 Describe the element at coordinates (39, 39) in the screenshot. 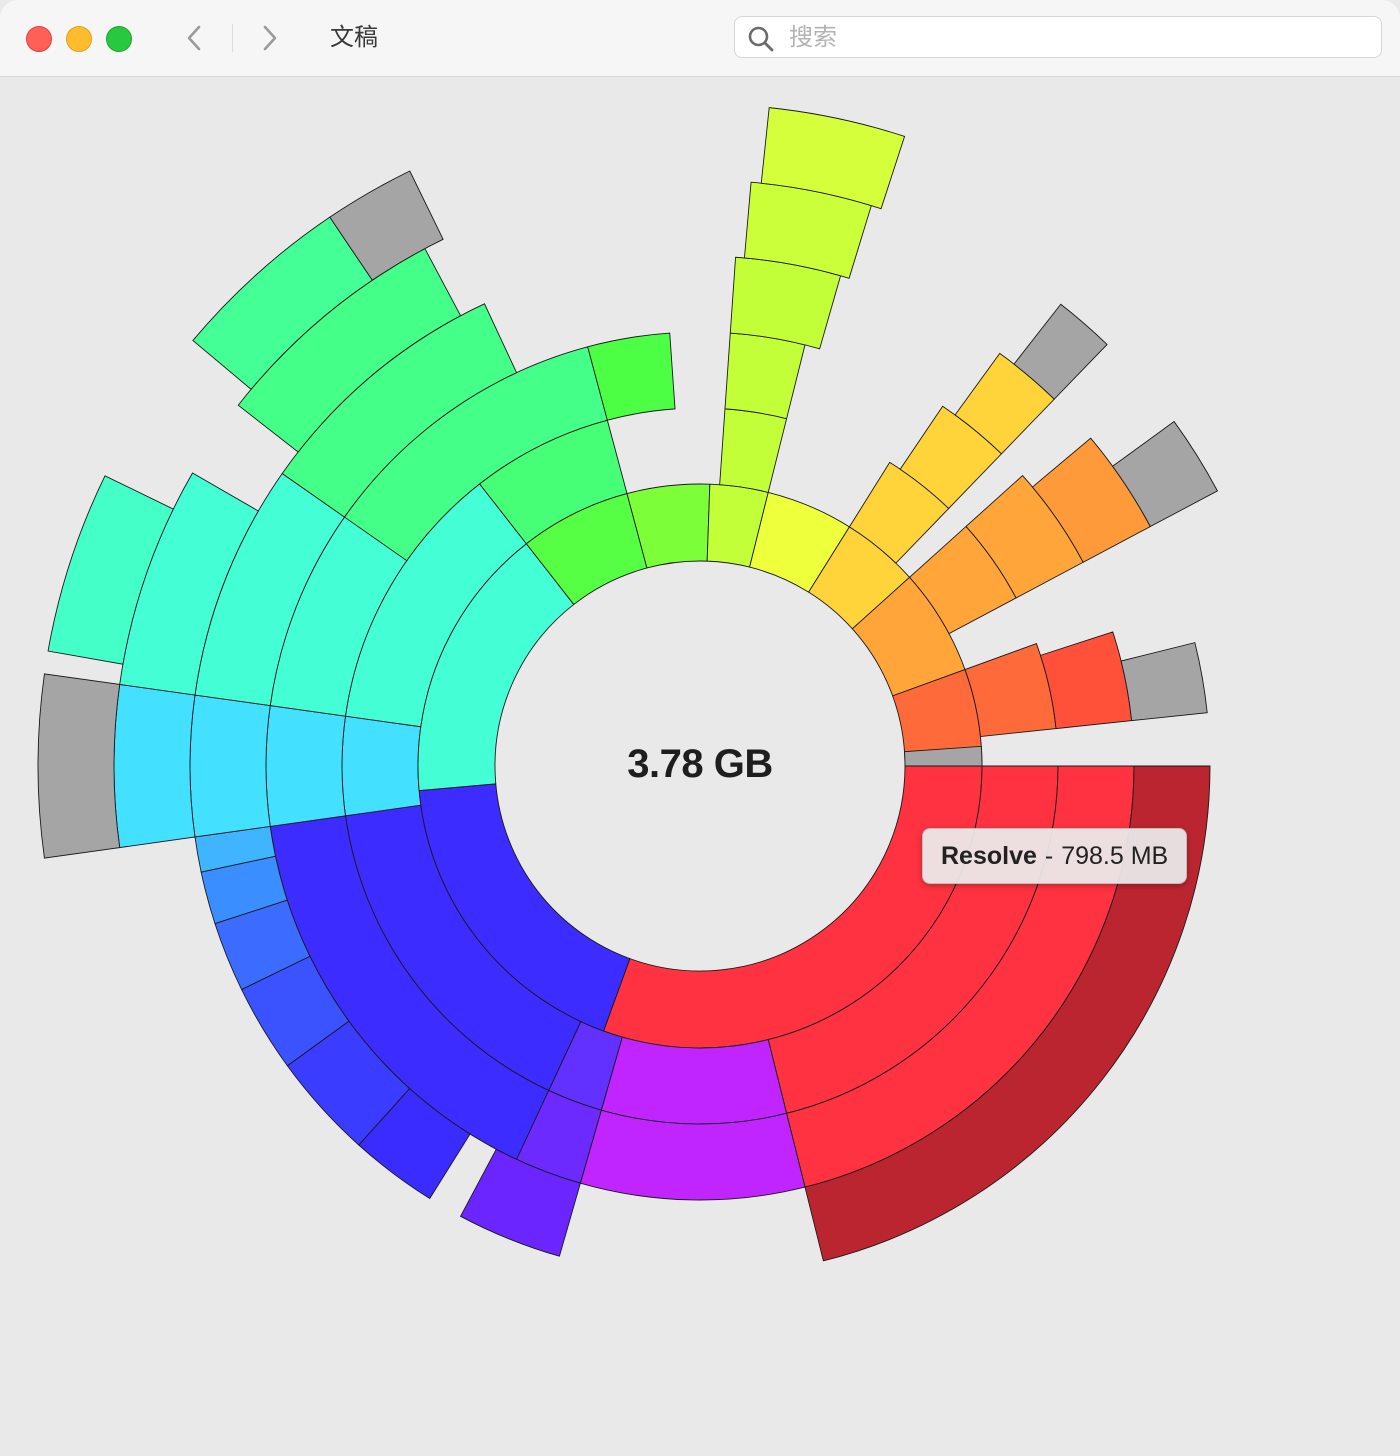

I see `close-window-button` at that location.